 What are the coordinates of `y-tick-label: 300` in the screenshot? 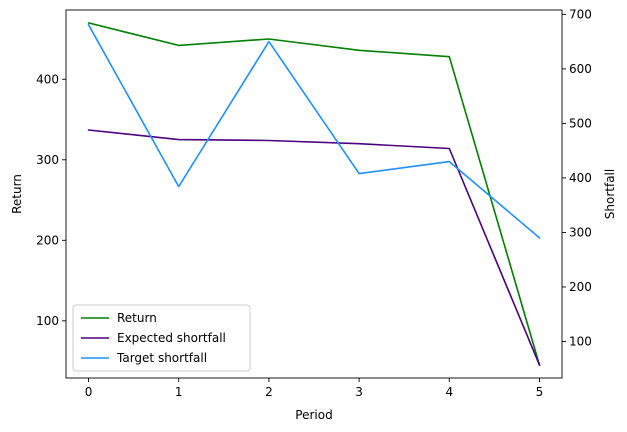 It's located at (47, 160).